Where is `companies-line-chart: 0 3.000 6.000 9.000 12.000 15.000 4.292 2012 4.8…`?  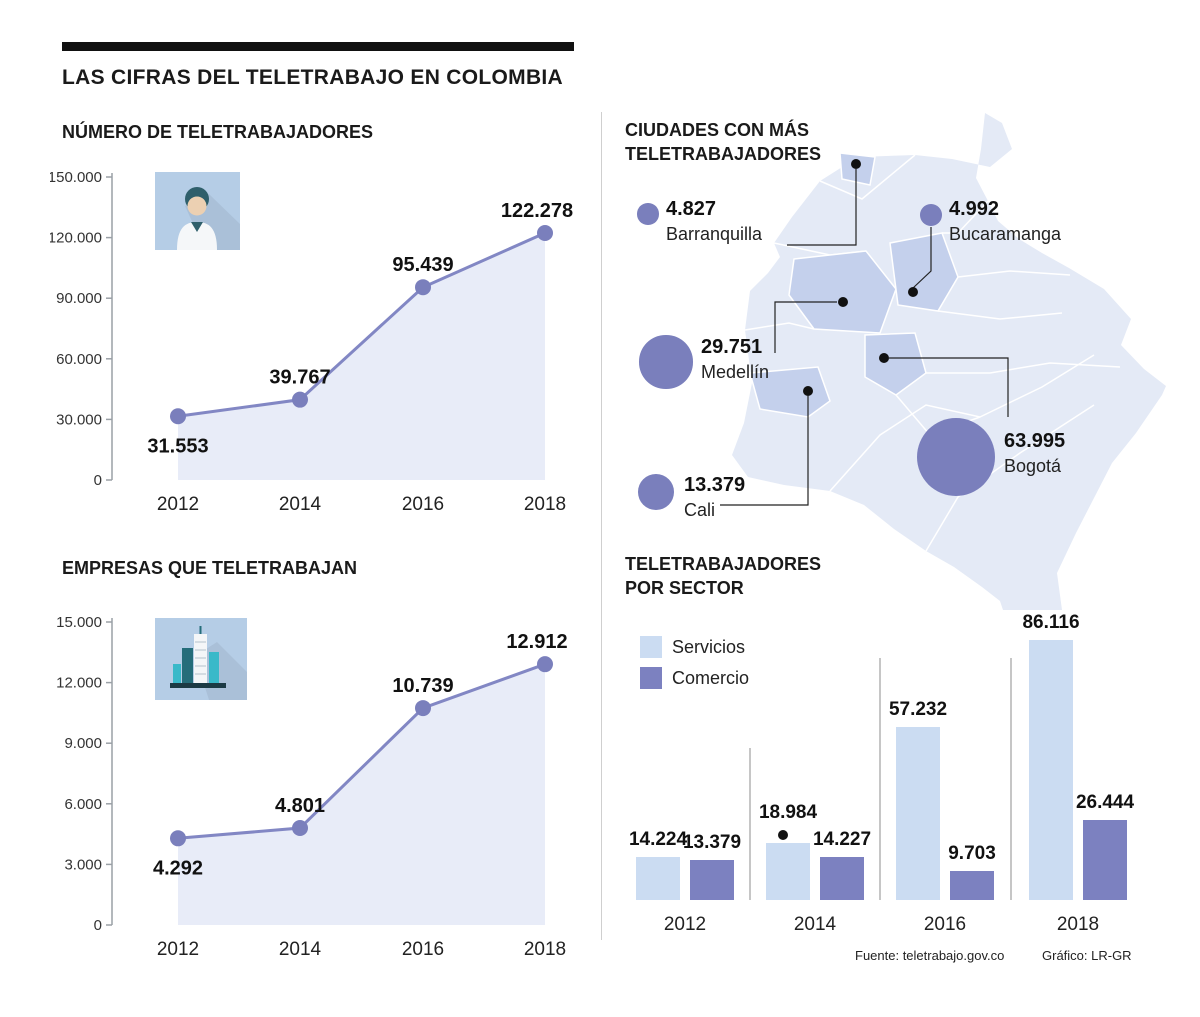 companies-line-chart: 0 3.000 6.000 9.000 12.000 15.000 4.292 2012 4.8… is located at coordinates (311, 787).